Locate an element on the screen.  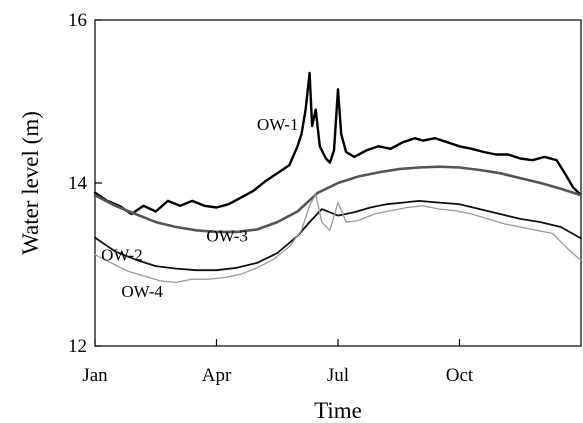
x-axis-title: Time is located at coordinates (338, 410).